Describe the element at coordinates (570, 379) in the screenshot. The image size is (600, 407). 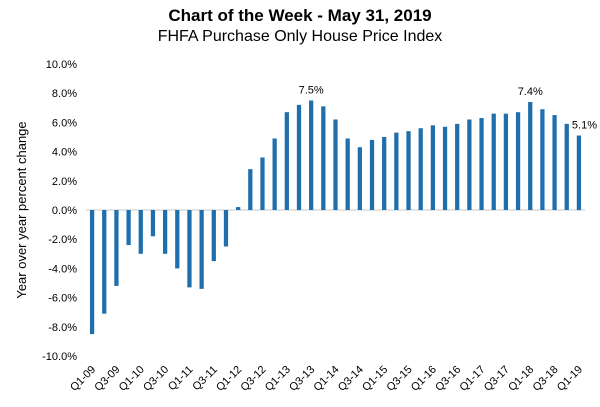
I see `x-tick-label: Q1-19` at that location.